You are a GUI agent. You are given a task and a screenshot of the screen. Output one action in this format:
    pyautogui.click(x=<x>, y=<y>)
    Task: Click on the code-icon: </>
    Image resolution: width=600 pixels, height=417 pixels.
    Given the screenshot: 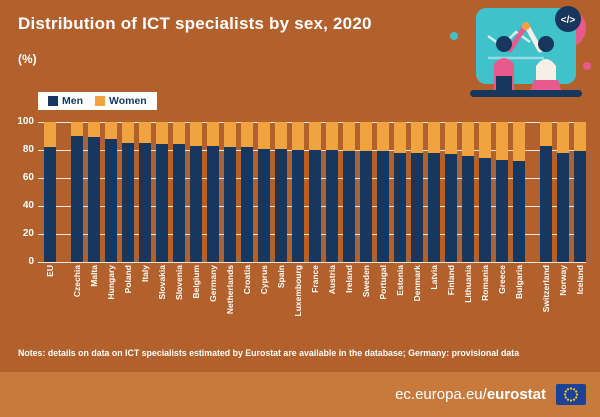 What is the action you would take?
    pyautogui.click(x=568, y=19)
    